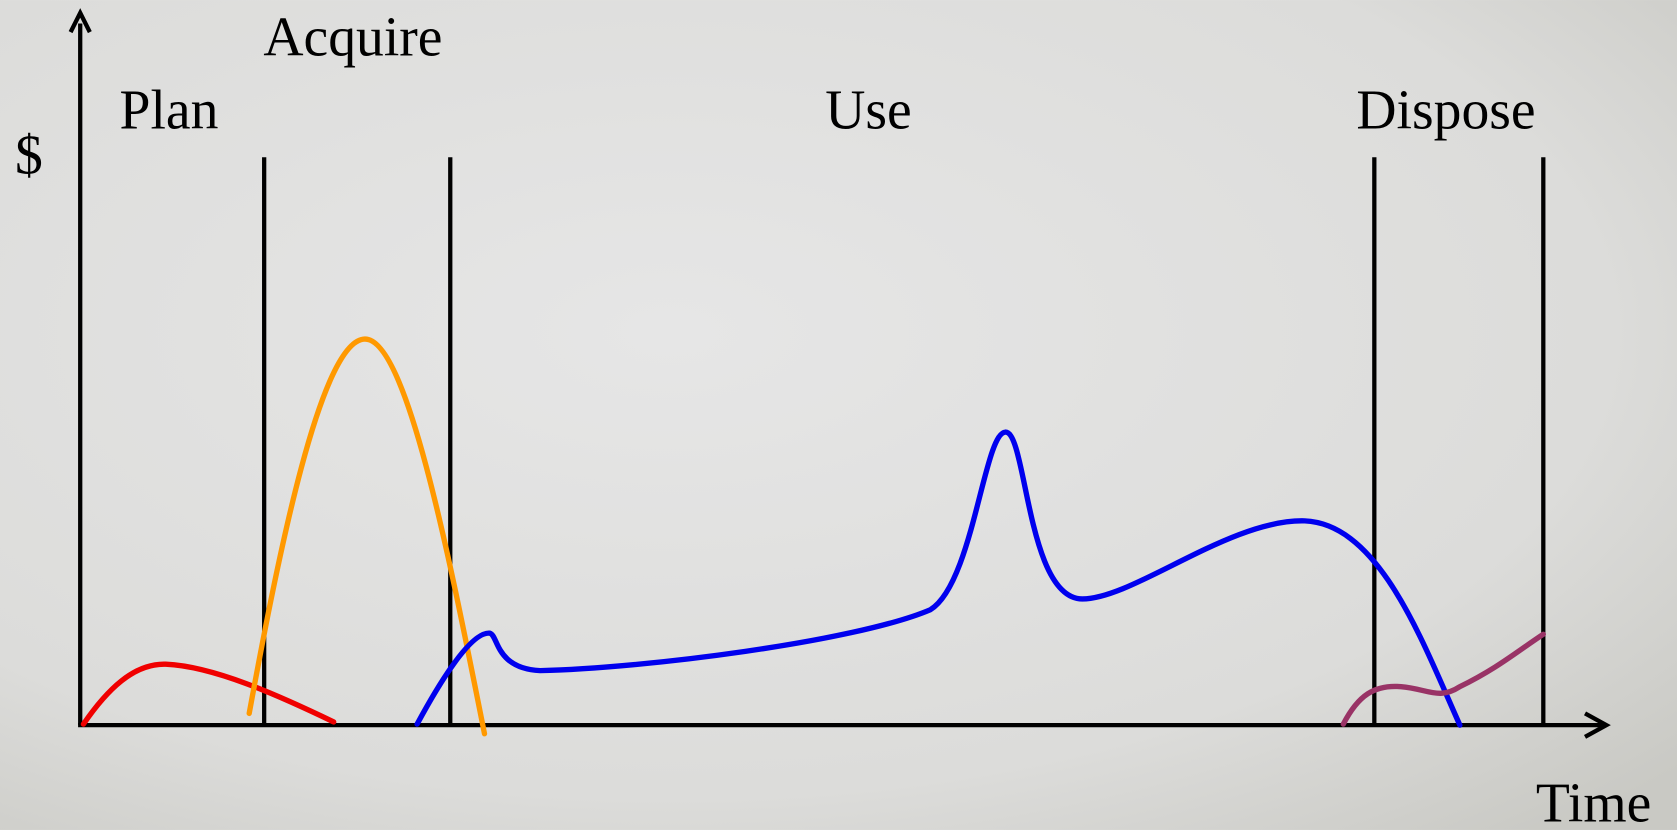  What do you see at coordinates (367, 536) in the screenshot?
I see `acquire-cost-curve` at bounding box center [367, 536].